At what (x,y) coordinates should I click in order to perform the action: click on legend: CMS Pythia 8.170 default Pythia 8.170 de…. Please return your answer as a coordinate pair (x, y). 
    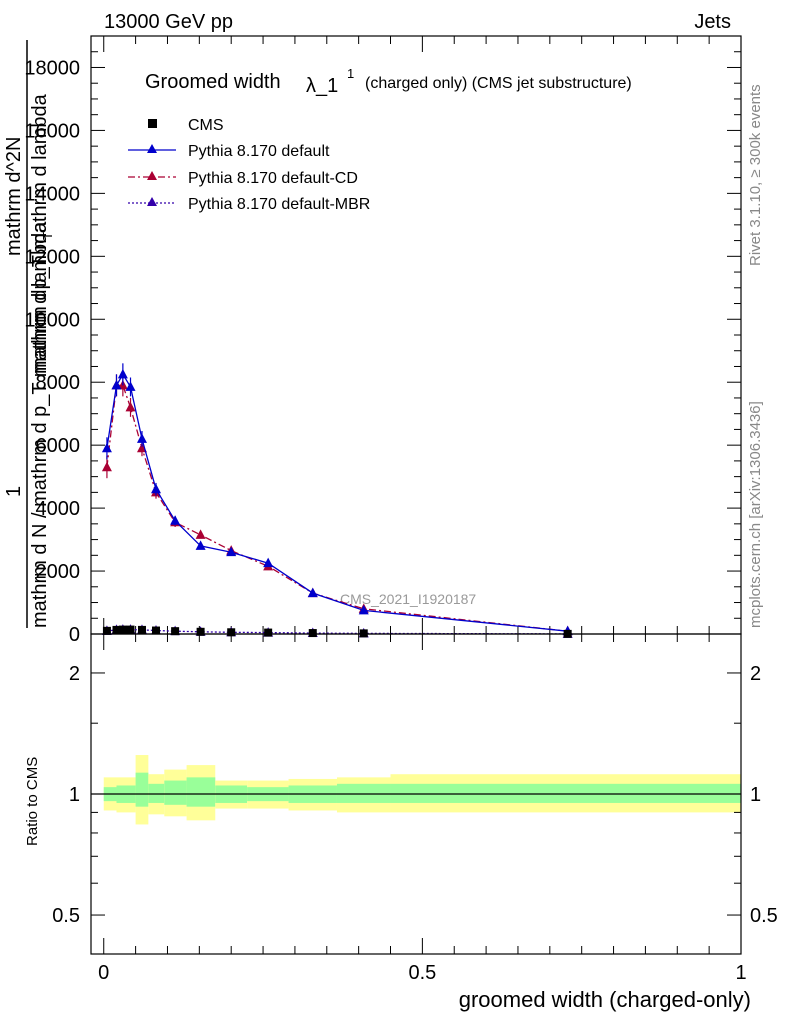
    Looking at the image, I should click on (249, 165).